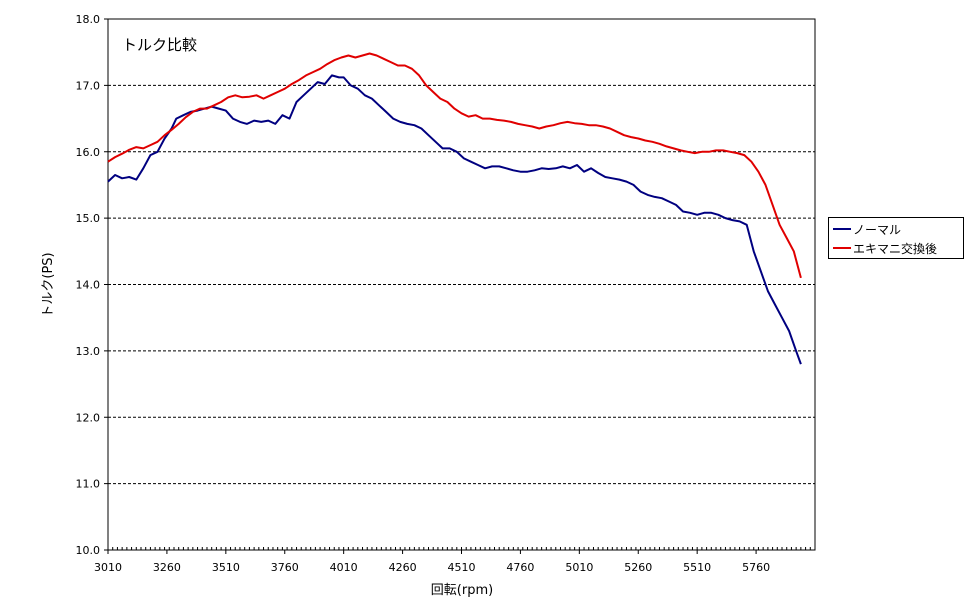 This screenshot has height=608, width=970. Describe the element at coordinates (88, 85) in the screenshot. I see `y-tick-label: 17.0` at that location.